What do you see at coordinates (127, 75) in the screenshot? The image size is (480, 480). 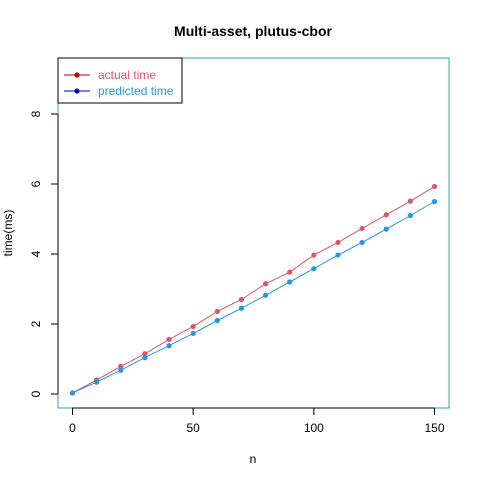 I see `legend-label-actual-time: actual time` at bounding box center [127, 75].